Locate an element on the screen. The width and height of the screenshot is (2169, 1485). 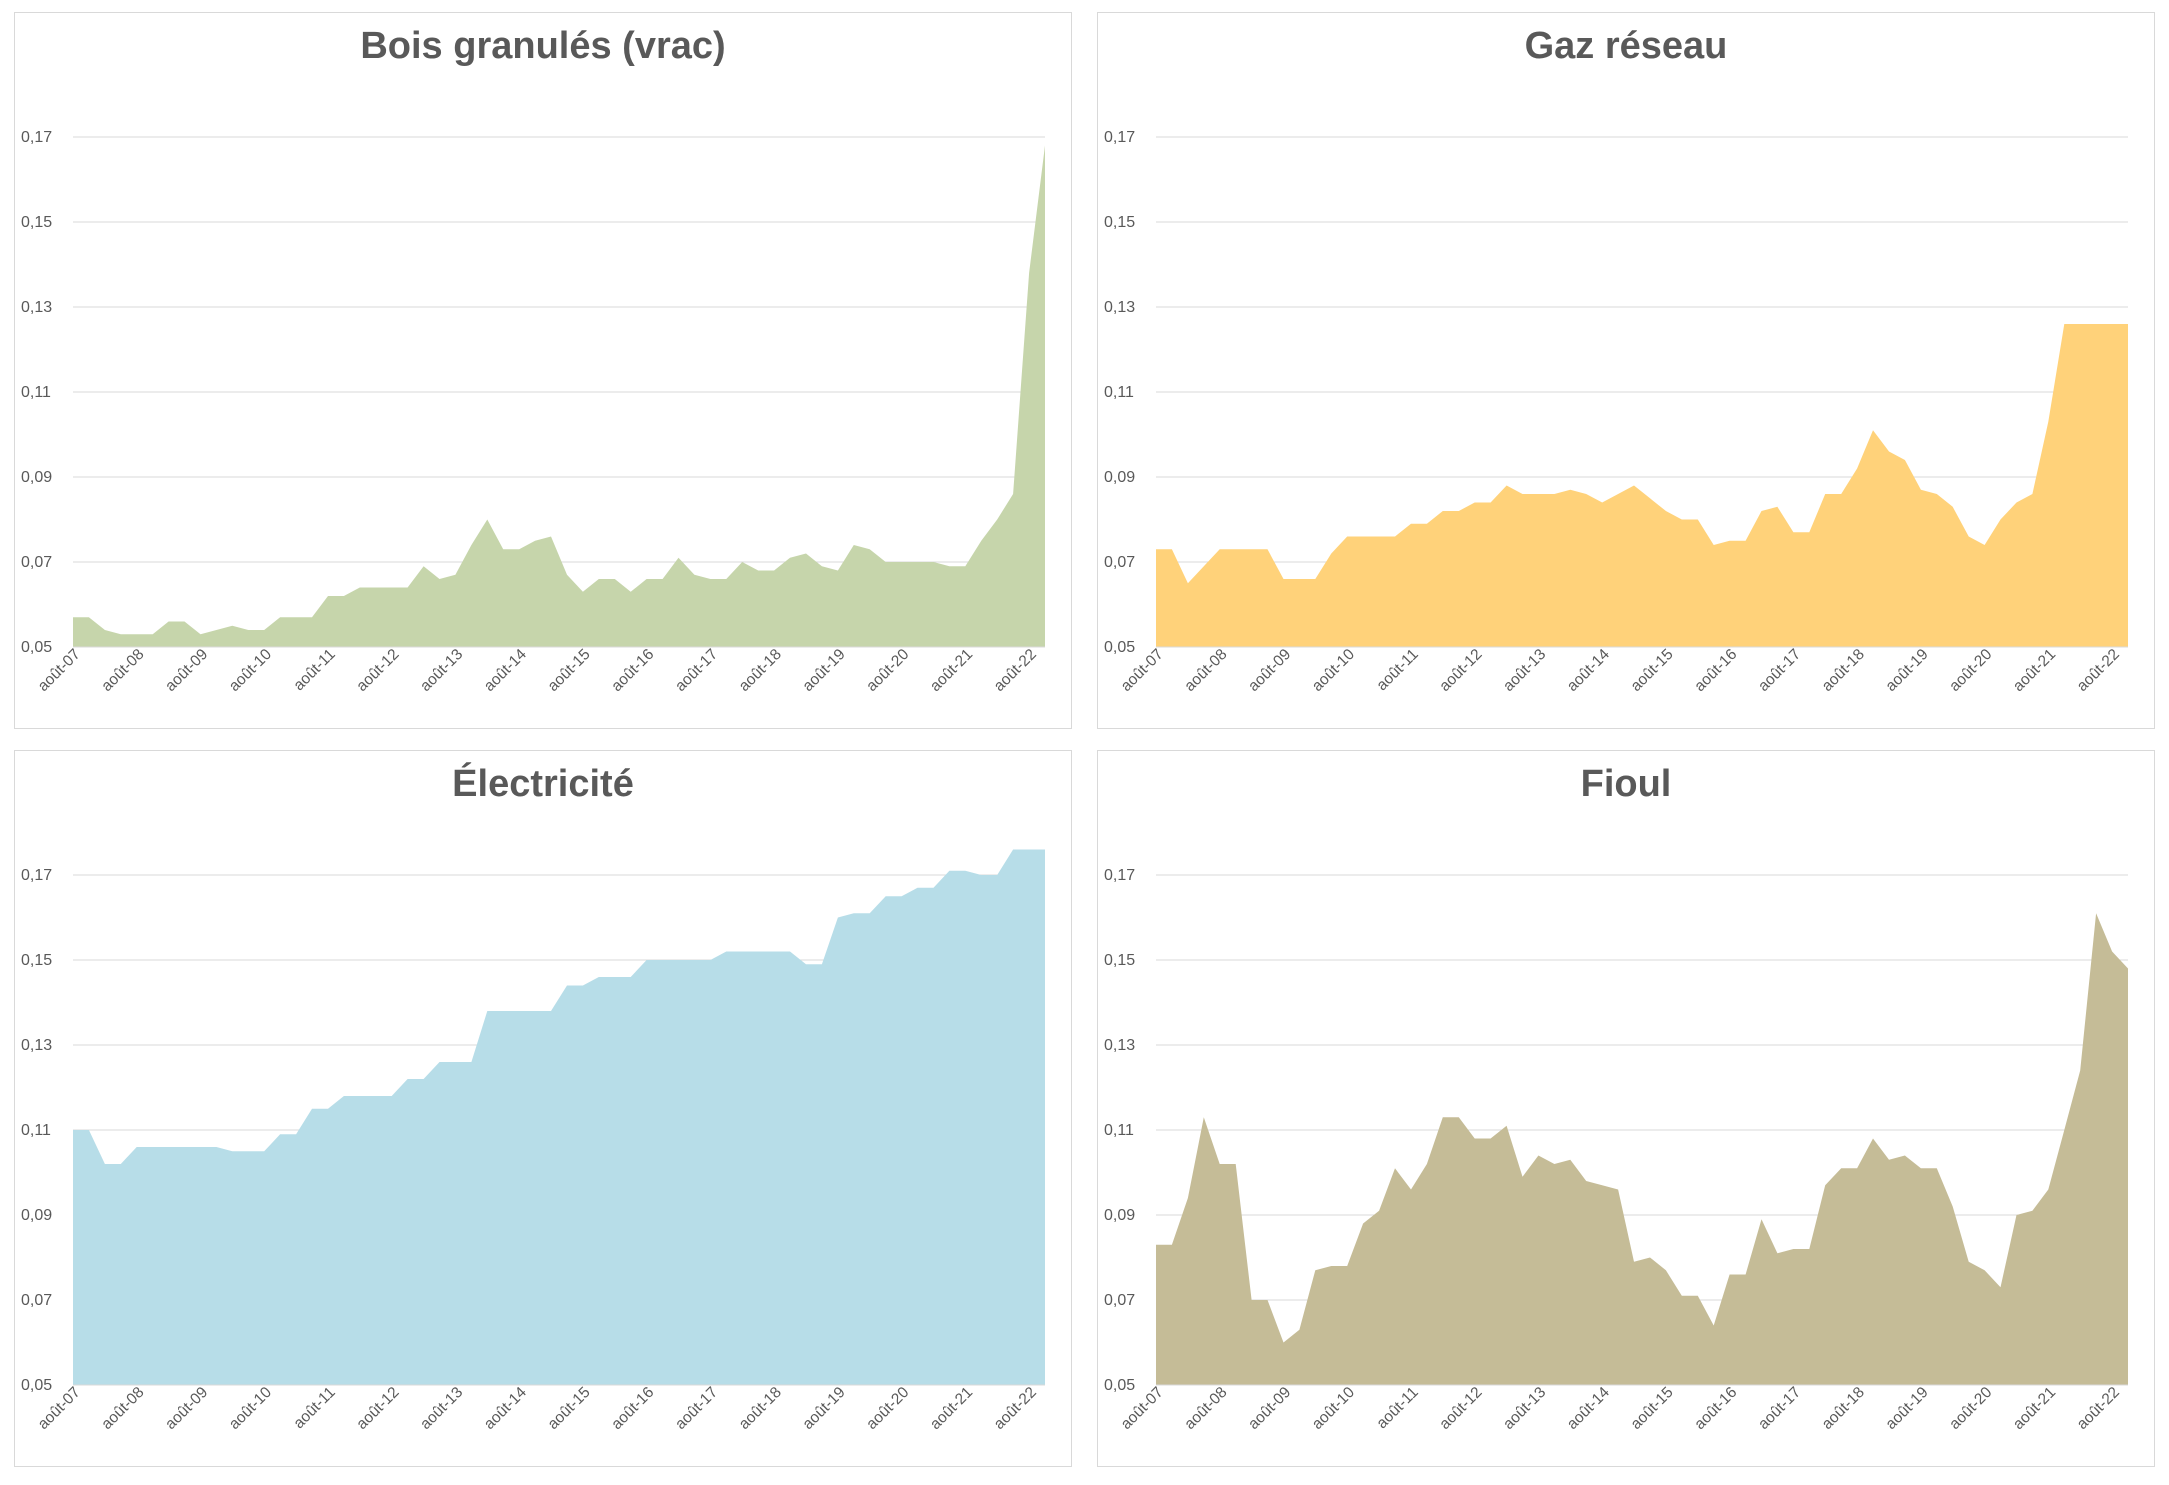
y-tick-label: 0,15 is located at coordinates (36, 960).